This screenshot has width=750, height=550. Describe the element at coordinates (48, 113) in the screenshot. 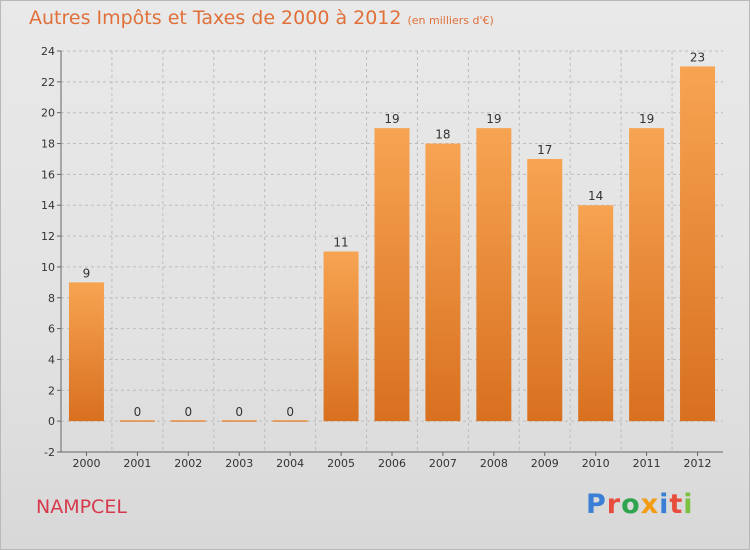

I see `y-tick-label: 20` at that location.